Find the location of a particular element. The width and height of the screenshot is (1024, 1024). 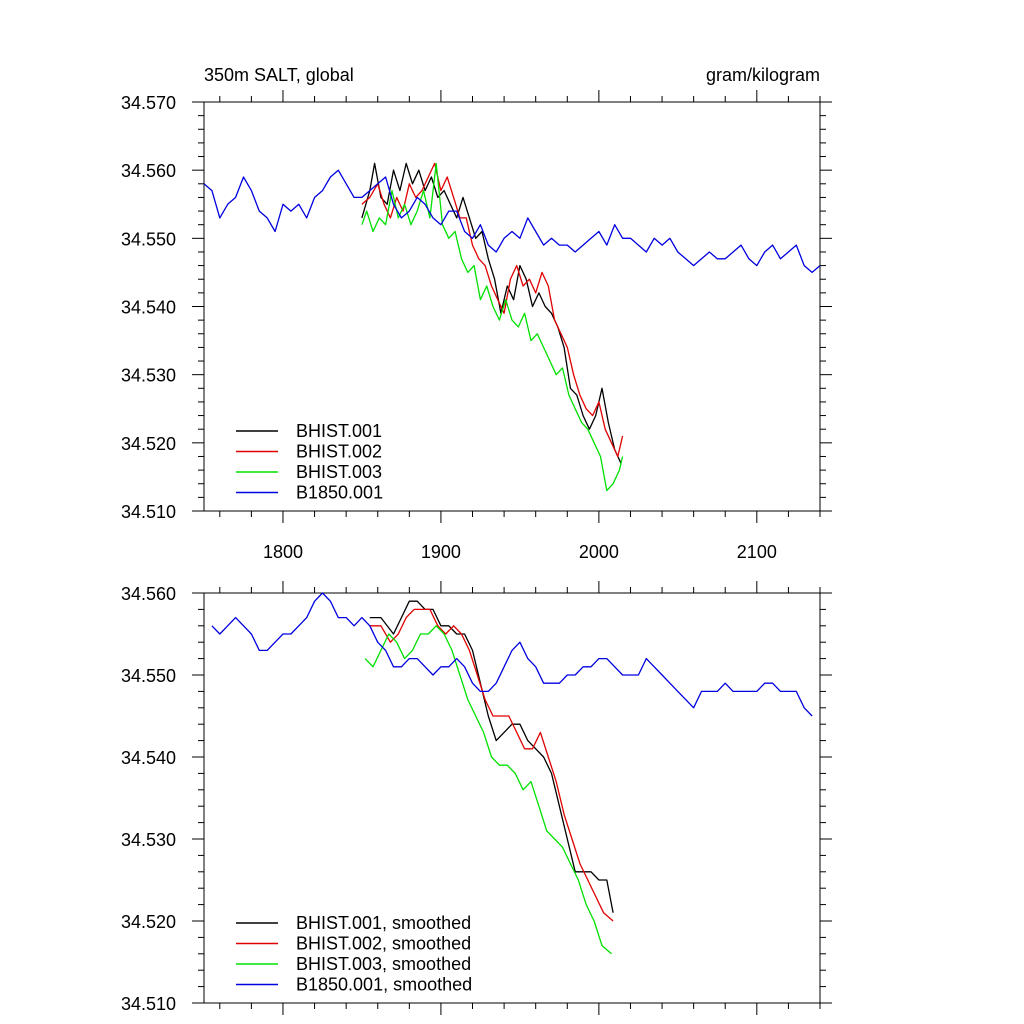

top-legend-label-bhist-002: BHIST.002 is located at coordinates (339, 452).